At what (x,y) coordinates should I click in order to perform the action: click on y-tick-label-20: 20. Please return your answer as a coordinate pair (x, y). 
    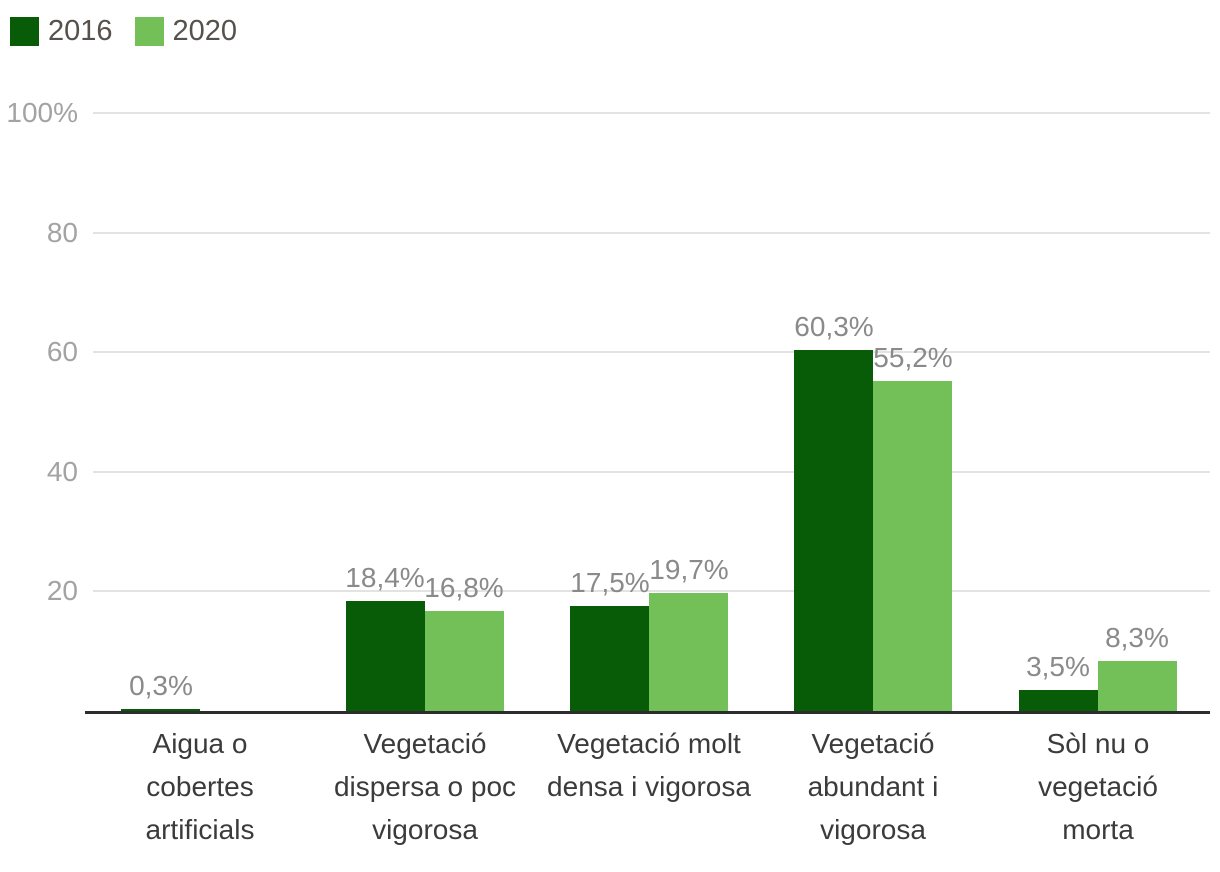
    Looking at the image, I should click on (62, 590).